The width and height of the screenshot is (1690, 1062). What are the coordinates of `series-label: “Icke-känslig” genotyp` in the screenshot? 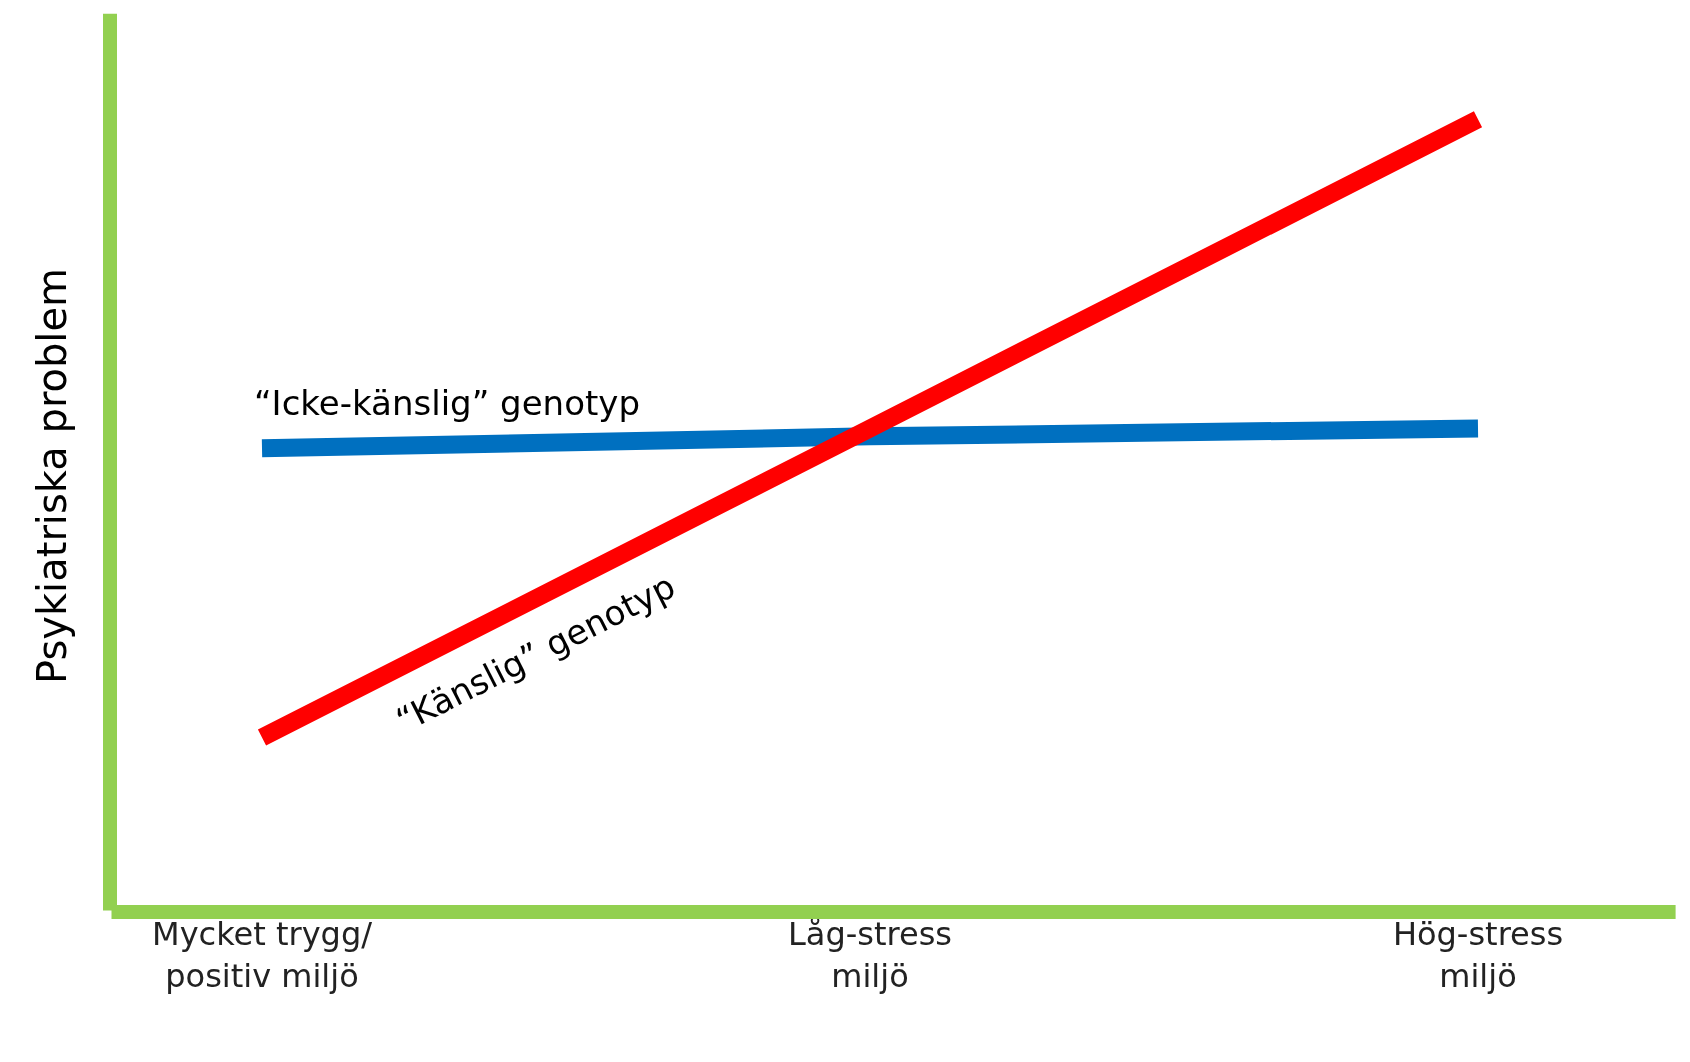 It's located at (447, 403).